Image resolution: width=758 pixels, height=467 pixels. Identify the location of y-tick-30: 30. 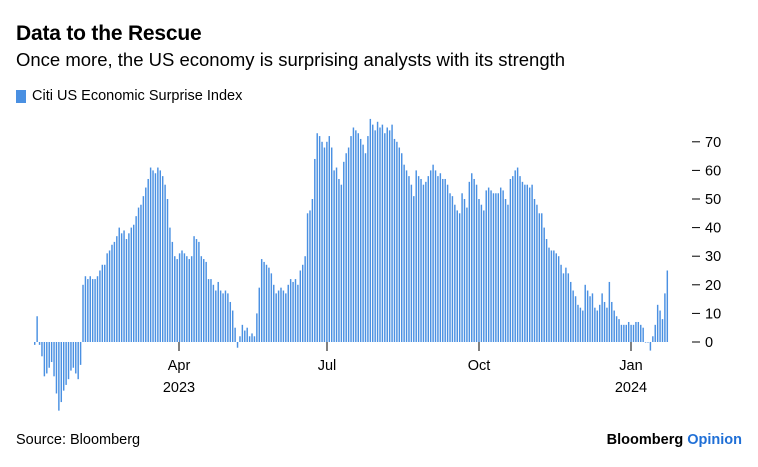
(706, 257).